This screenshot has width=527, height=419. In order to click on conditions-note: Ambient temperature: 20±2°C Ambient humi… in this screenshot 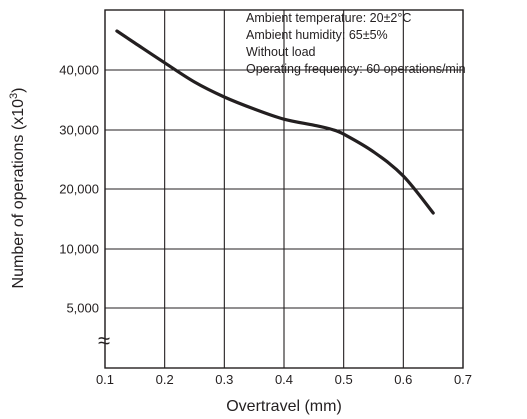, I will do `click(356, 43)`.